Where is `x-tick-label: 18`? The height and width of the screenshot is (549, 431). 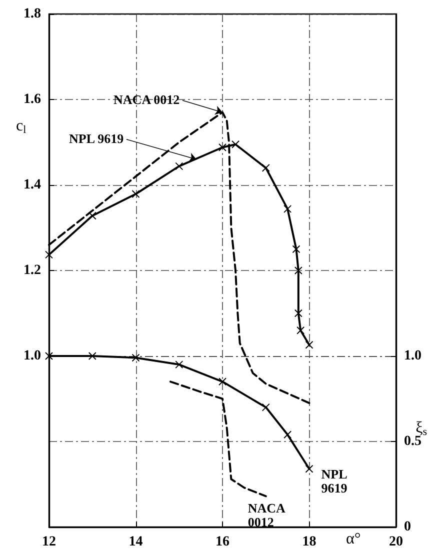
x-tick-label: 18 is located at coordinates (309, 541).